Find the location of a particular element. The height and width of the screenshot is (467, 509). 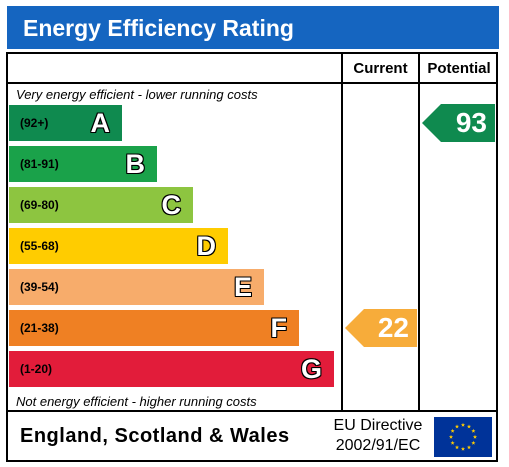

band-e: (39-54) E is located at coordinates (136, 287).